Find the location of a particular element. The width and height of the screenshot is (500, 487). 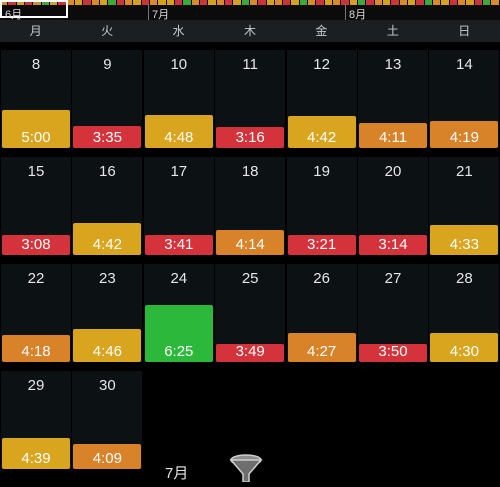

sleep-duration-label: 4:09 is located at coordinates (107, 458).